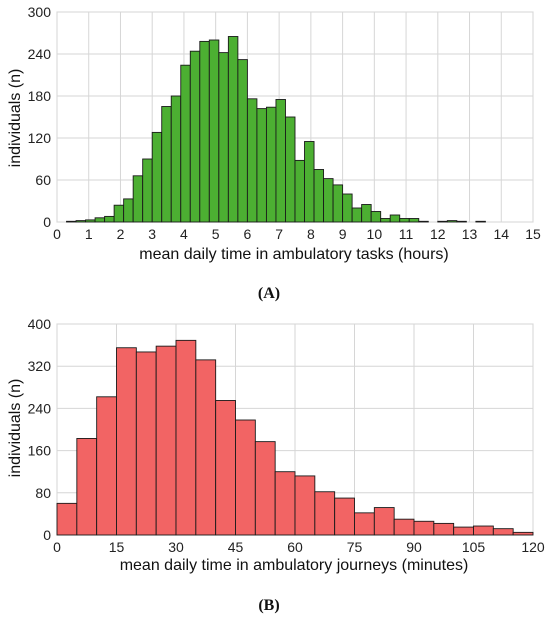 This screenshot has width=550, height=620. Describe the element at coordinates (15, 428) in the screenshot. I see `y-axis-label-b: individuals (n)` at that location.